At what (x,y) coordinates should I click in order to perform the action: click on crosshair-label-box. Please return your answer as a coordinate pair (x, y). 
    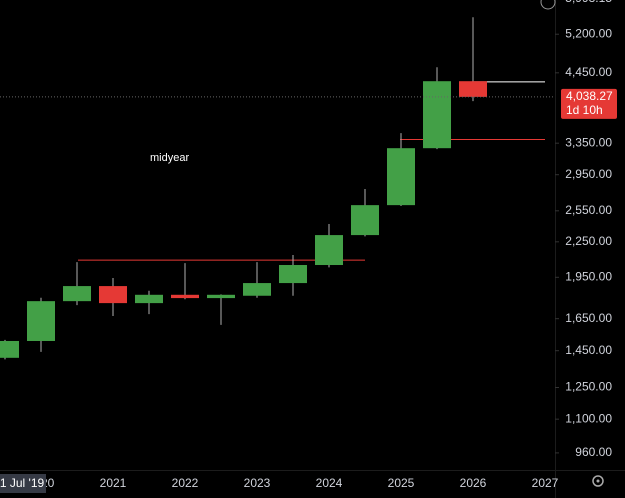
    Looking at the image, I should click on (23, 483).